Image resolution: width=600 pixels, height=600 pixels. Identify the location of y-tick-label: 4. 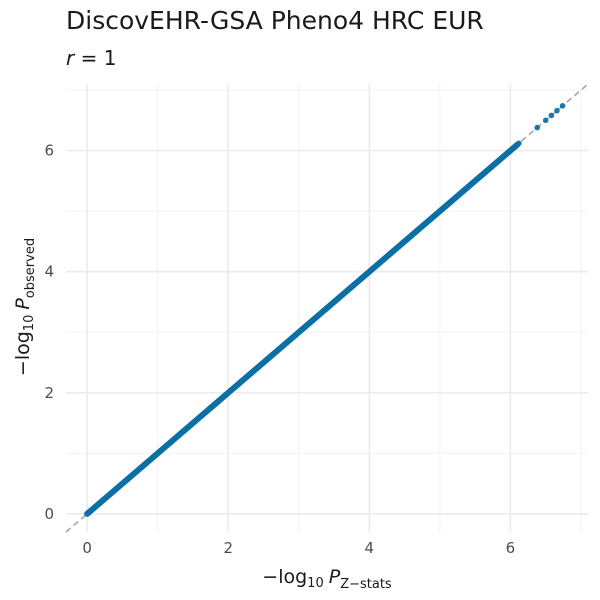
(49, 272).